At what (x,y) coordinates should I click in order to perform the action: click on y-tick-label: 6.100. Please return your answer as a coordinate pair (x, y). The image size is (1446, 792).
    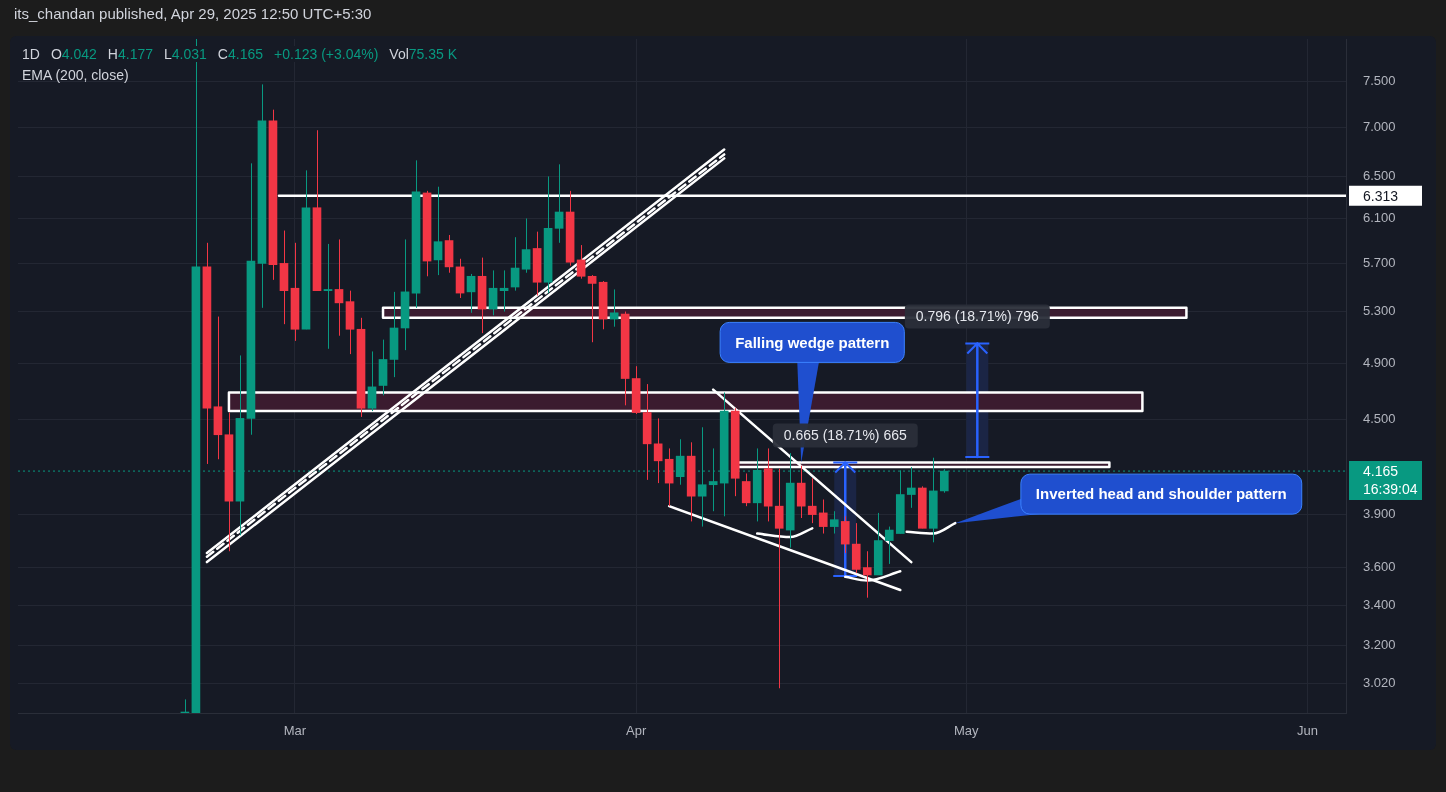
    Looking at the image, I should click on (1379, 218).